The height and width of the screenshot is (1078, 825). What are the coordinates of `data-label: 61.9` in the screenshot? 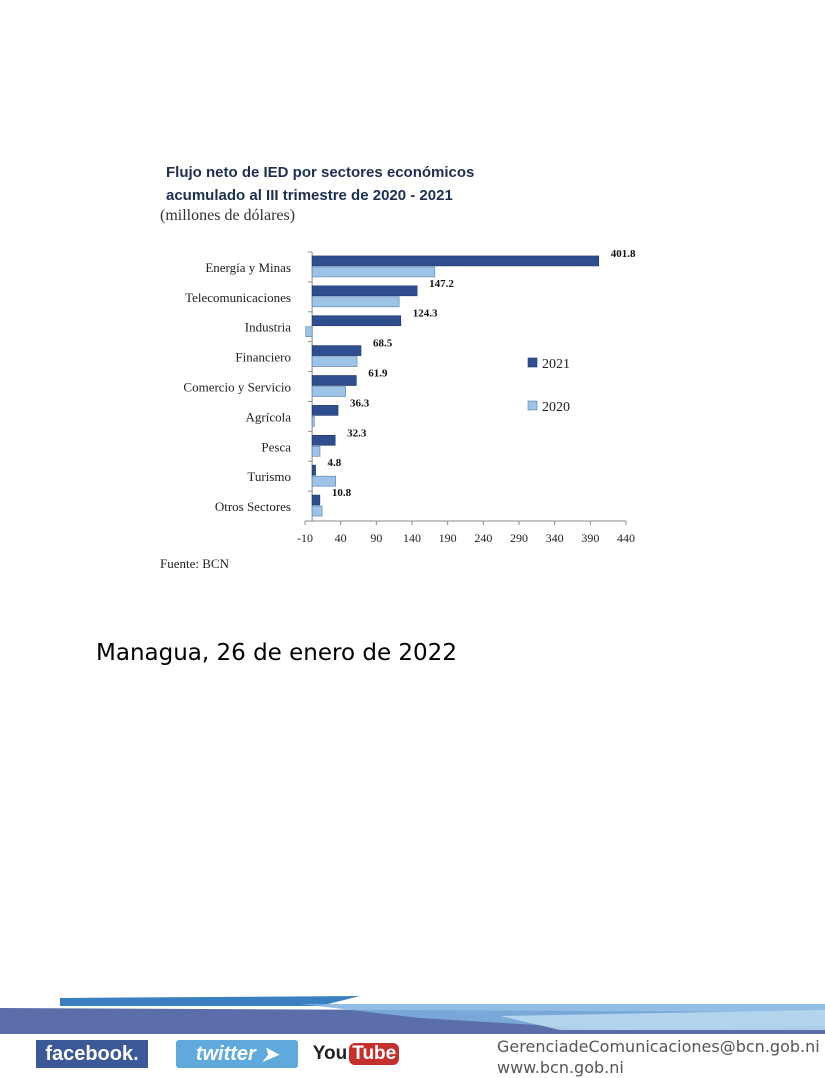 It's located at (378, 374).